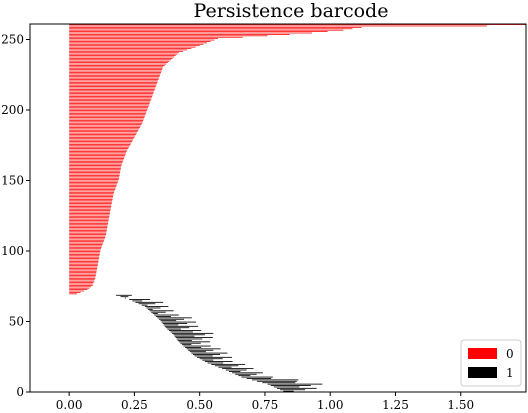 The image size is (528, 413). What do you see at coordinates (69, 405) in the screenshot?
I see `x-tick-label: 0.00` at bounding box center [69, 405].